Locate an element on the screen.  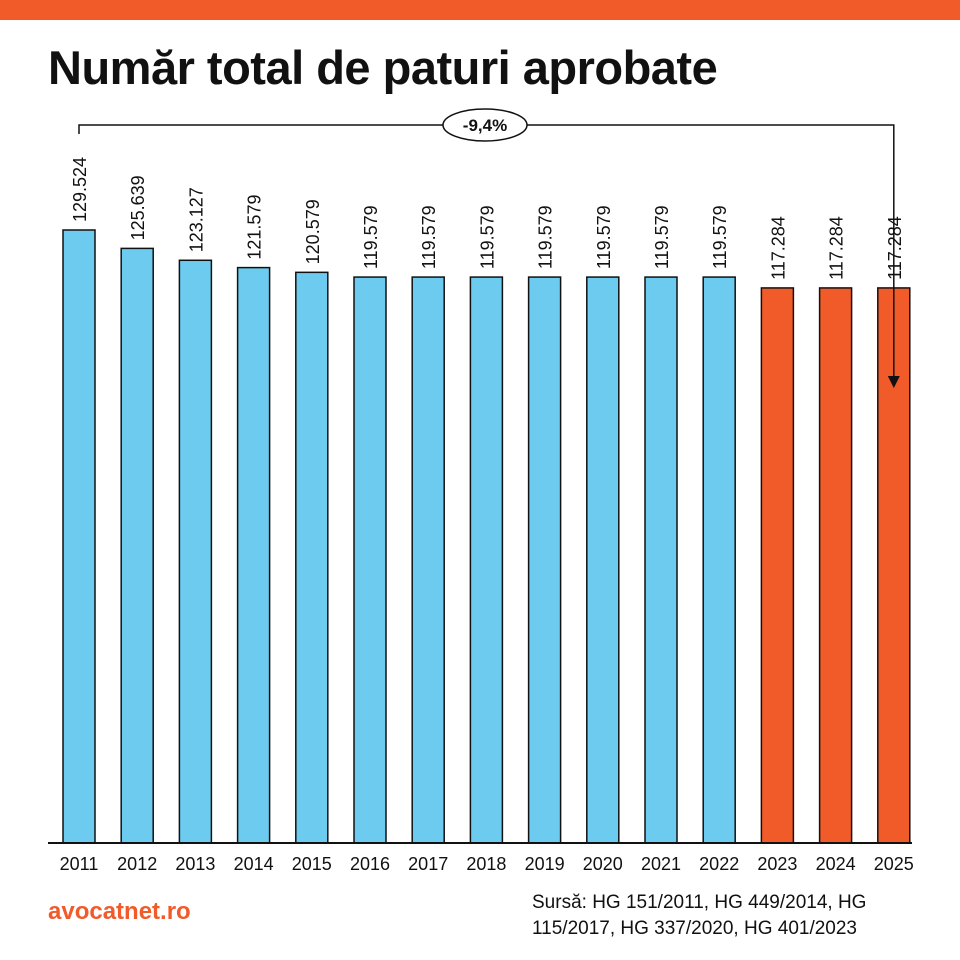
bar-2021 is located at coordinates (661, 560).